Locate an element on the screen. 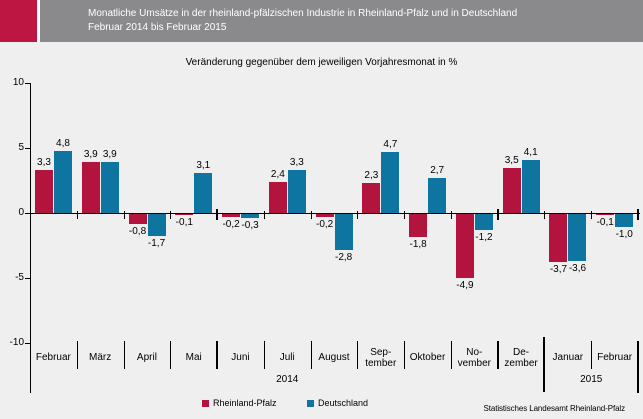 This screenshot has height=419, width=643. month-label-line: Oktober is located at coordinates (427, 357).